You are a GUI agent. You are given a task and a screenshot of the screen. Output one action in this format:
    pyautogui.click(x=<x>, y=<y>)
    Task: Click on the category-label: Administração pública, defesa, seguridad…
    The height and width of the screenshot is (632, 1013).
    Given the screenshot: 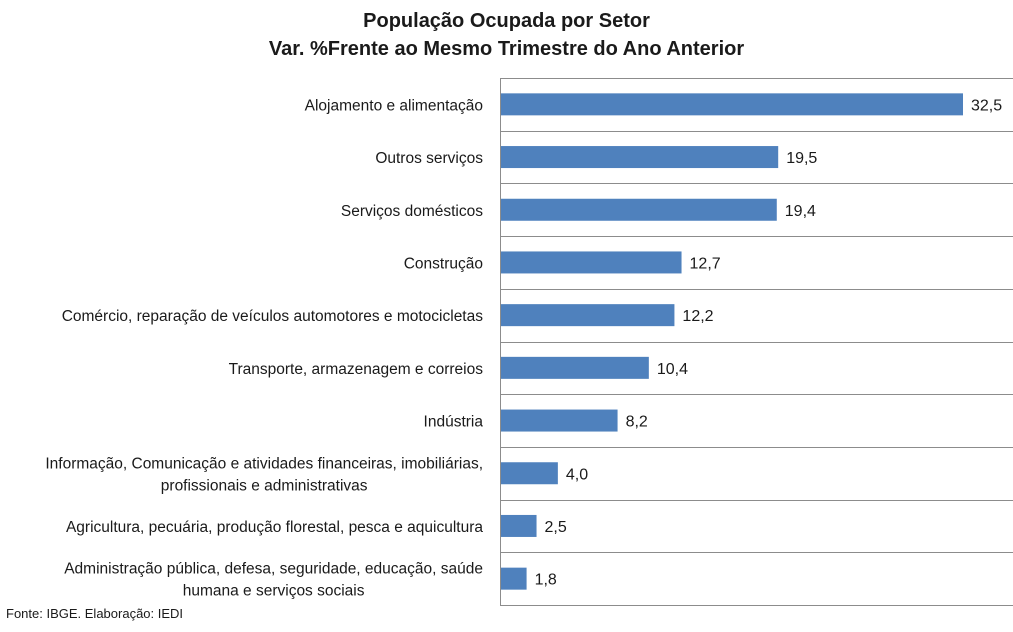 What is the action you would take?
    pyautogui.click(x=273, y=569)
    